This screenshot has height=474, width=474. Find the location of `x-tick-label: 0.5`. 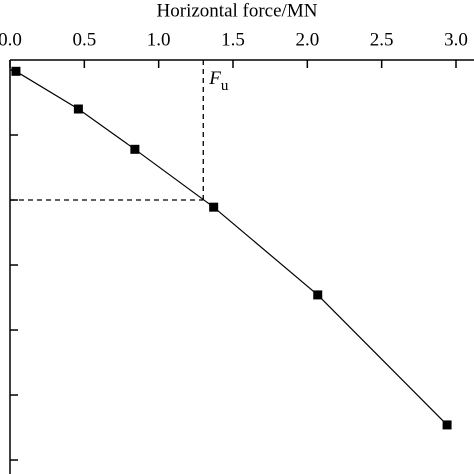

x-tick-label: 0.5 is located at coordinates (84, 39).